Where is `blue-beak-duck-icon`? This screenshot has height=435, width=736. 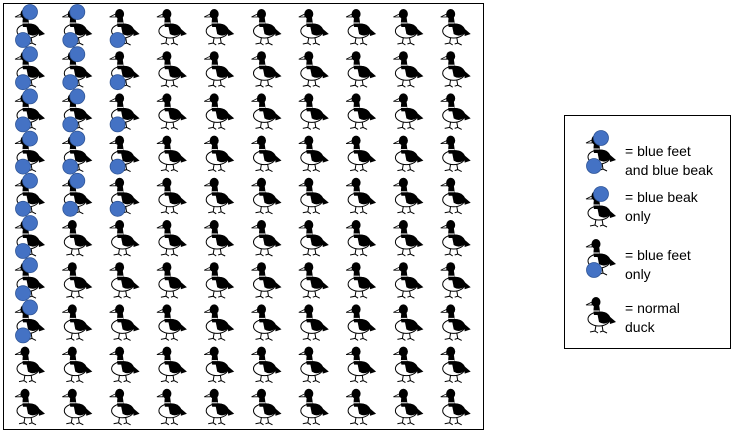 blue-beak-duck-icon is located at coordinates (600, 207).